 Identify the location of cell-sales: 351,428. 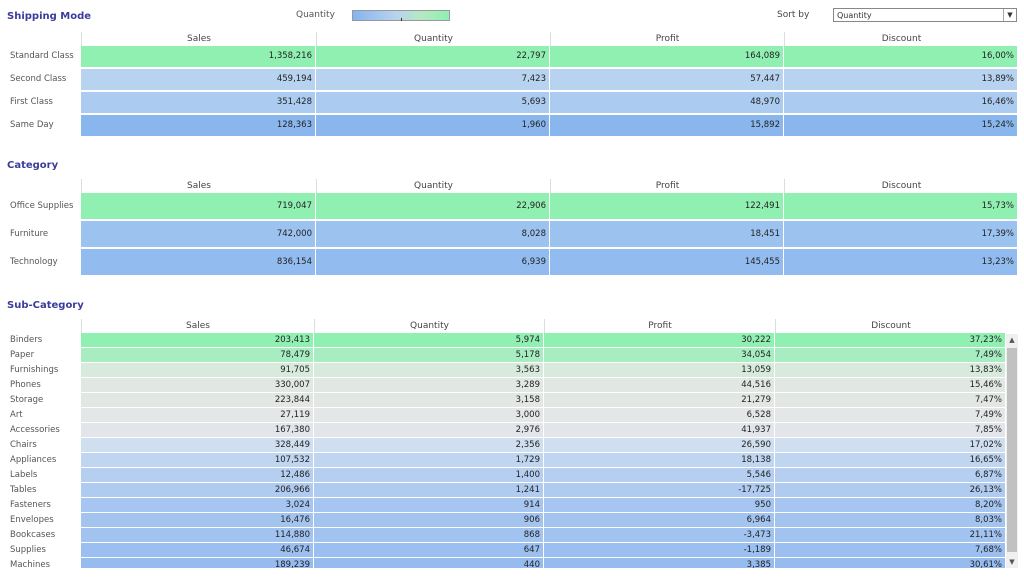
(198, 102).